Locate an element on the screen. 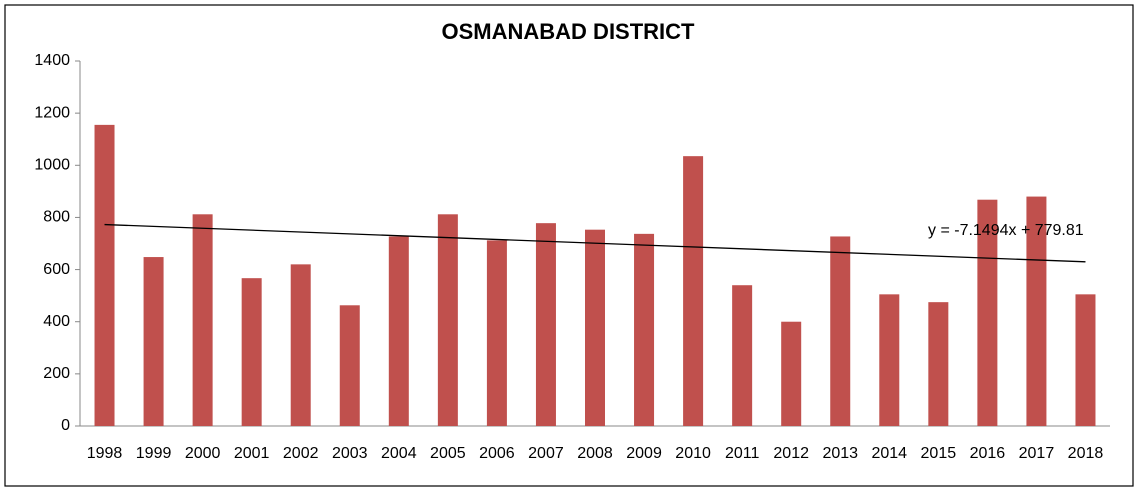 The width and height of the screenshot is (1138, 496). x-tick-label: 2002 is located at coordinates (301, 453).